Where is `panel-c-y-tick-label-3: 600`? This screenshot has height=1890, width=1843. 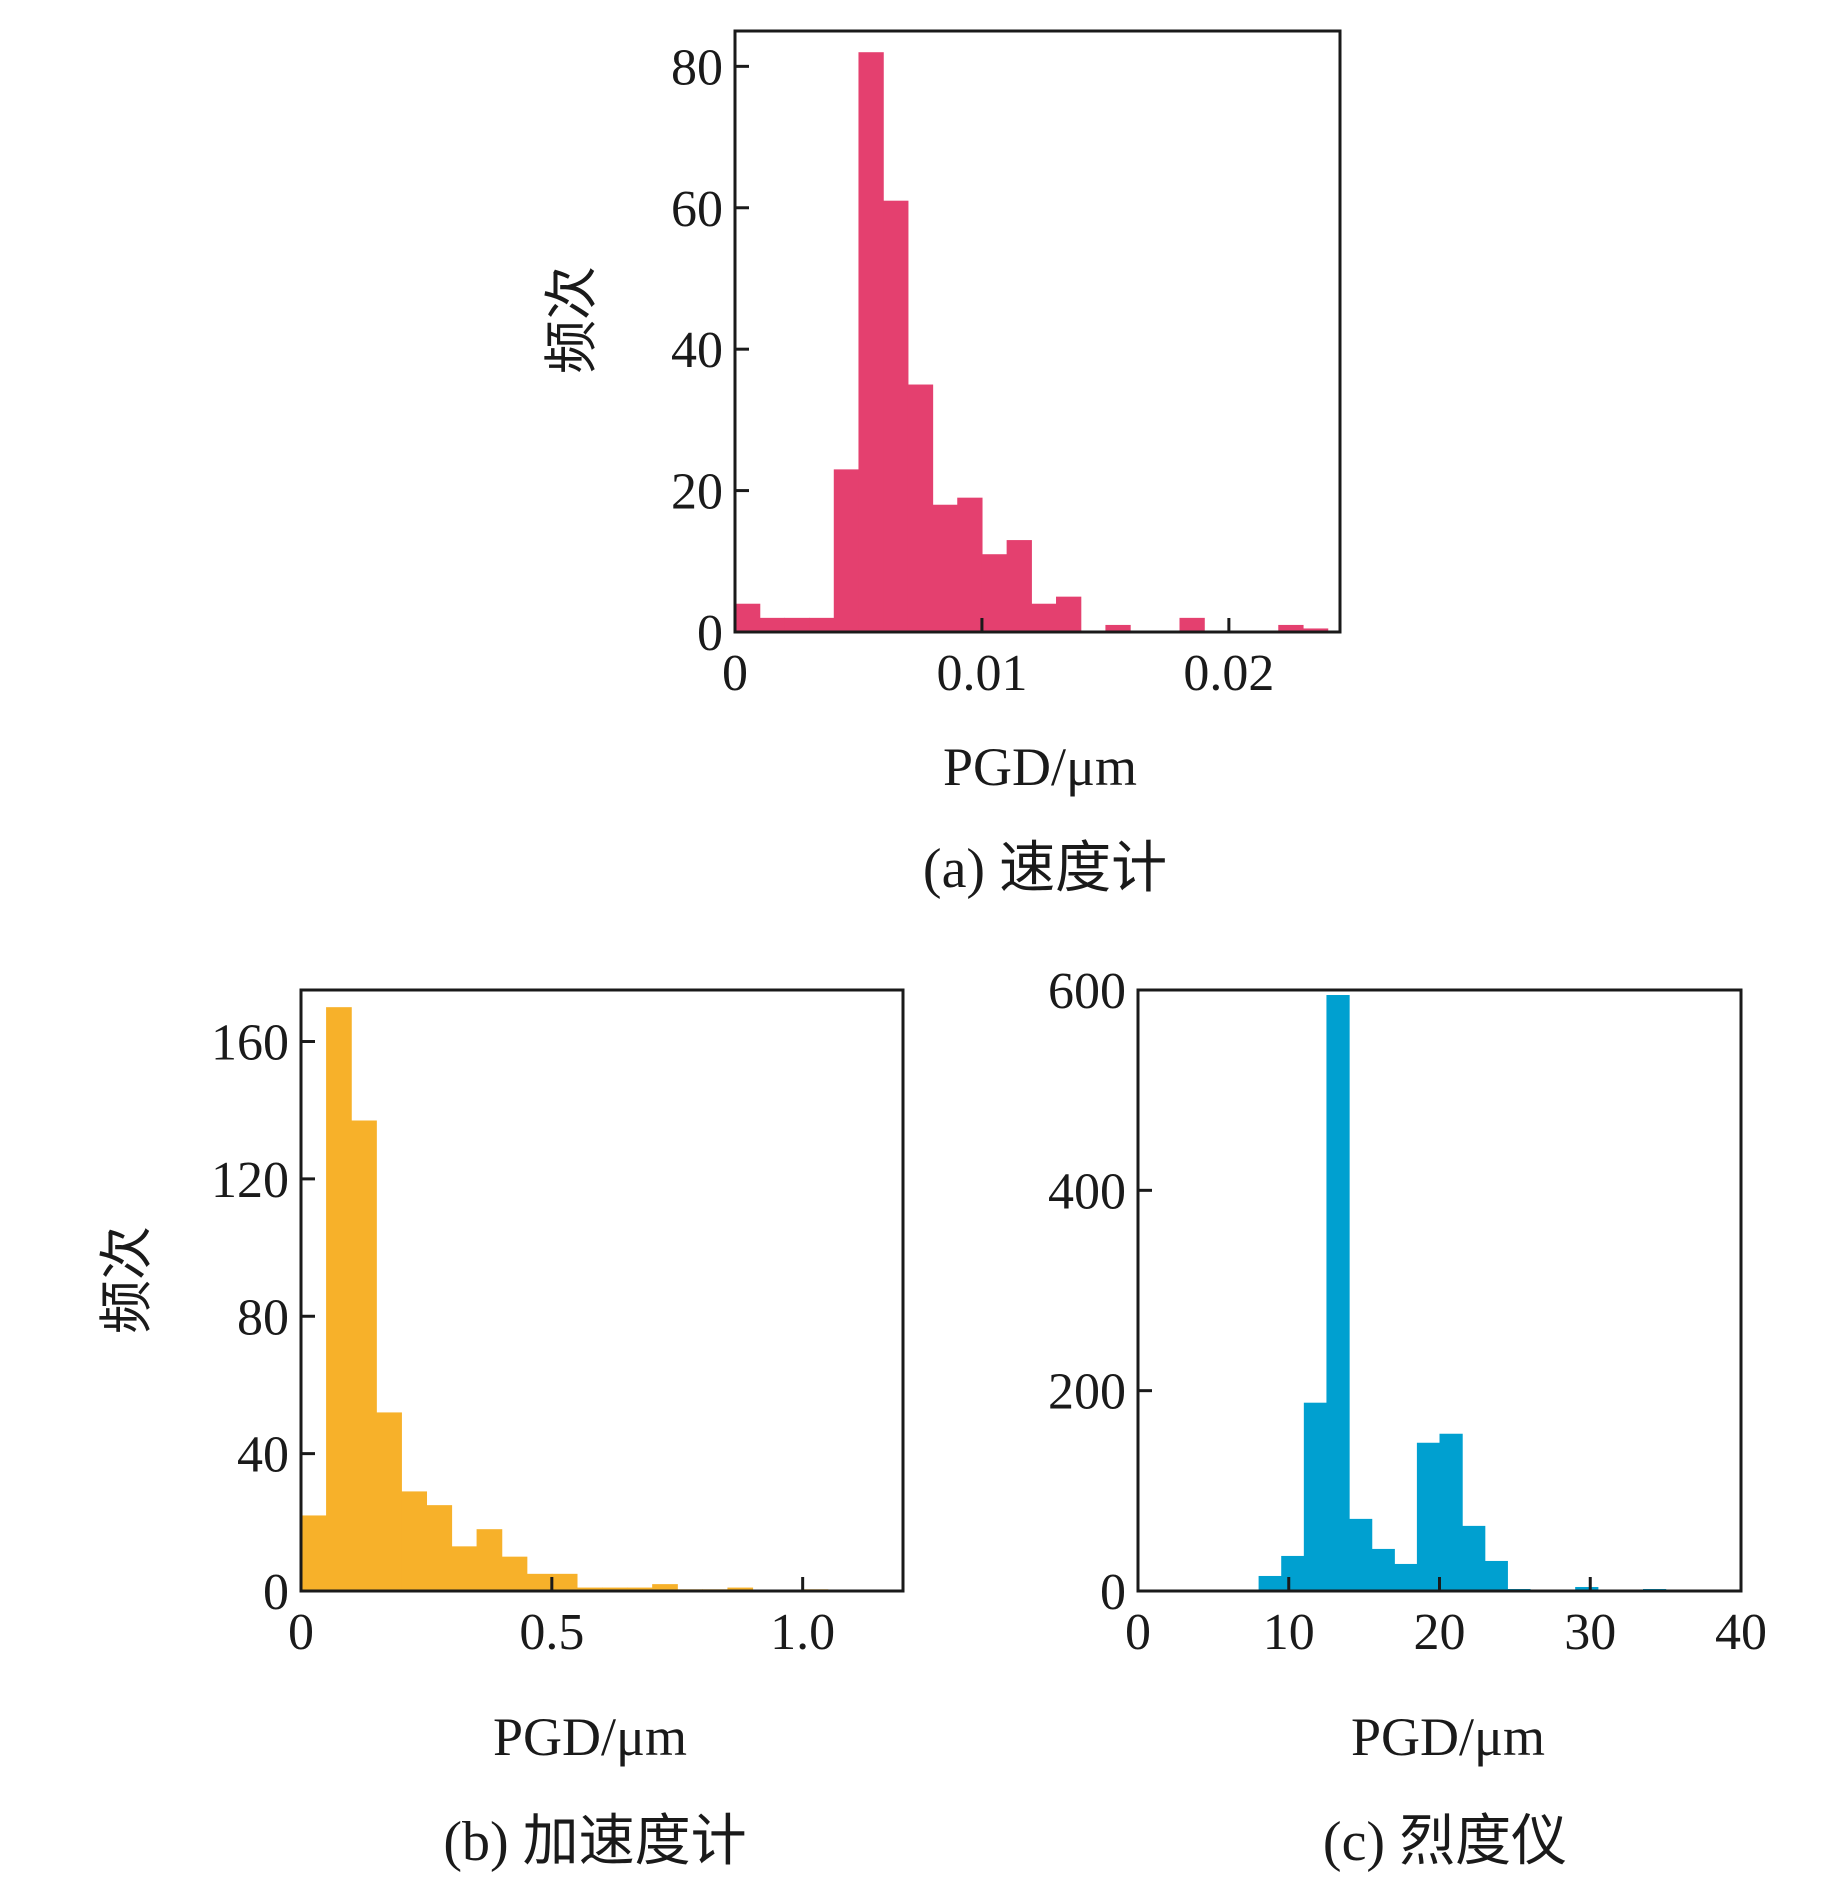 panel-c-y-tick-label-3: 600 is located at coordinates (1087, 991).